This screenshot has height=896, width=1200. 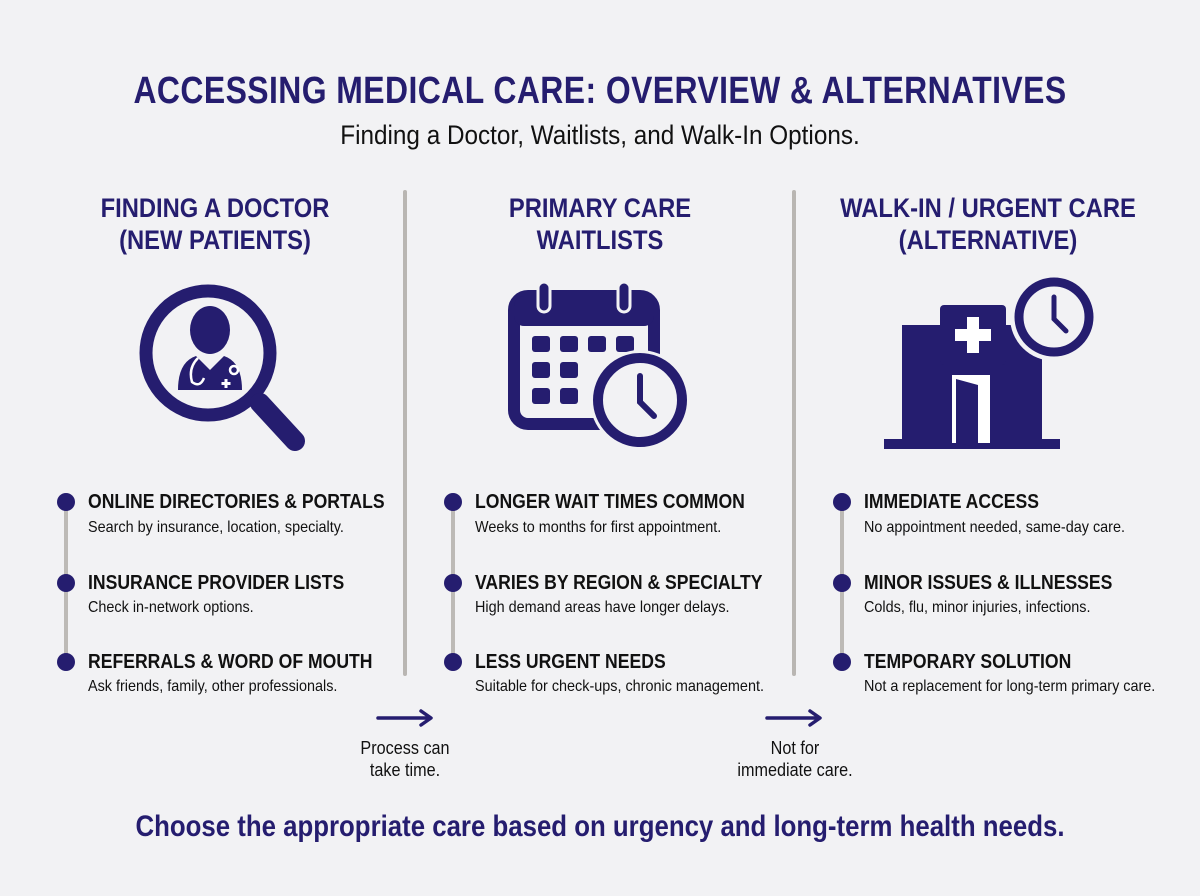 What do you see at coordinates (988, 208) in the screenshot?
I see `heading-line: WALK-IN / URGENT CARE` at bounding box center [988, 208].